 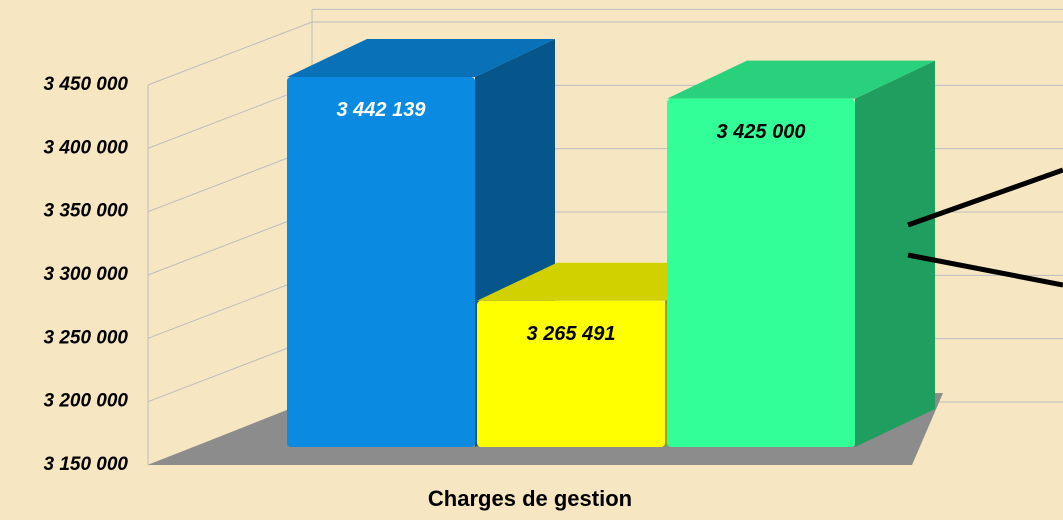 What do you see at coordinates (85, 84) in the screenshot?
I see `y-tick-label: 3 450 000` at bounding box center [85, 84].